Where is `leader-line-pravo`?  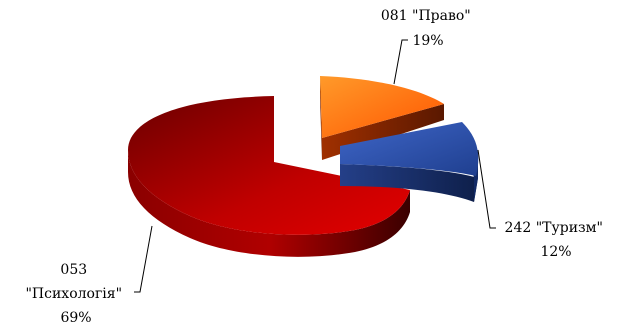 leader-line-pravo is located at coordinates (400, 62).